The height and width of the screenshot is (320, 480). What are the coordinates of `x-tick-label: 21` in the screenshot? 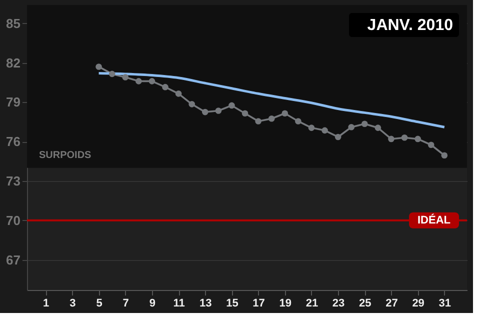 It's located at (312, 304).